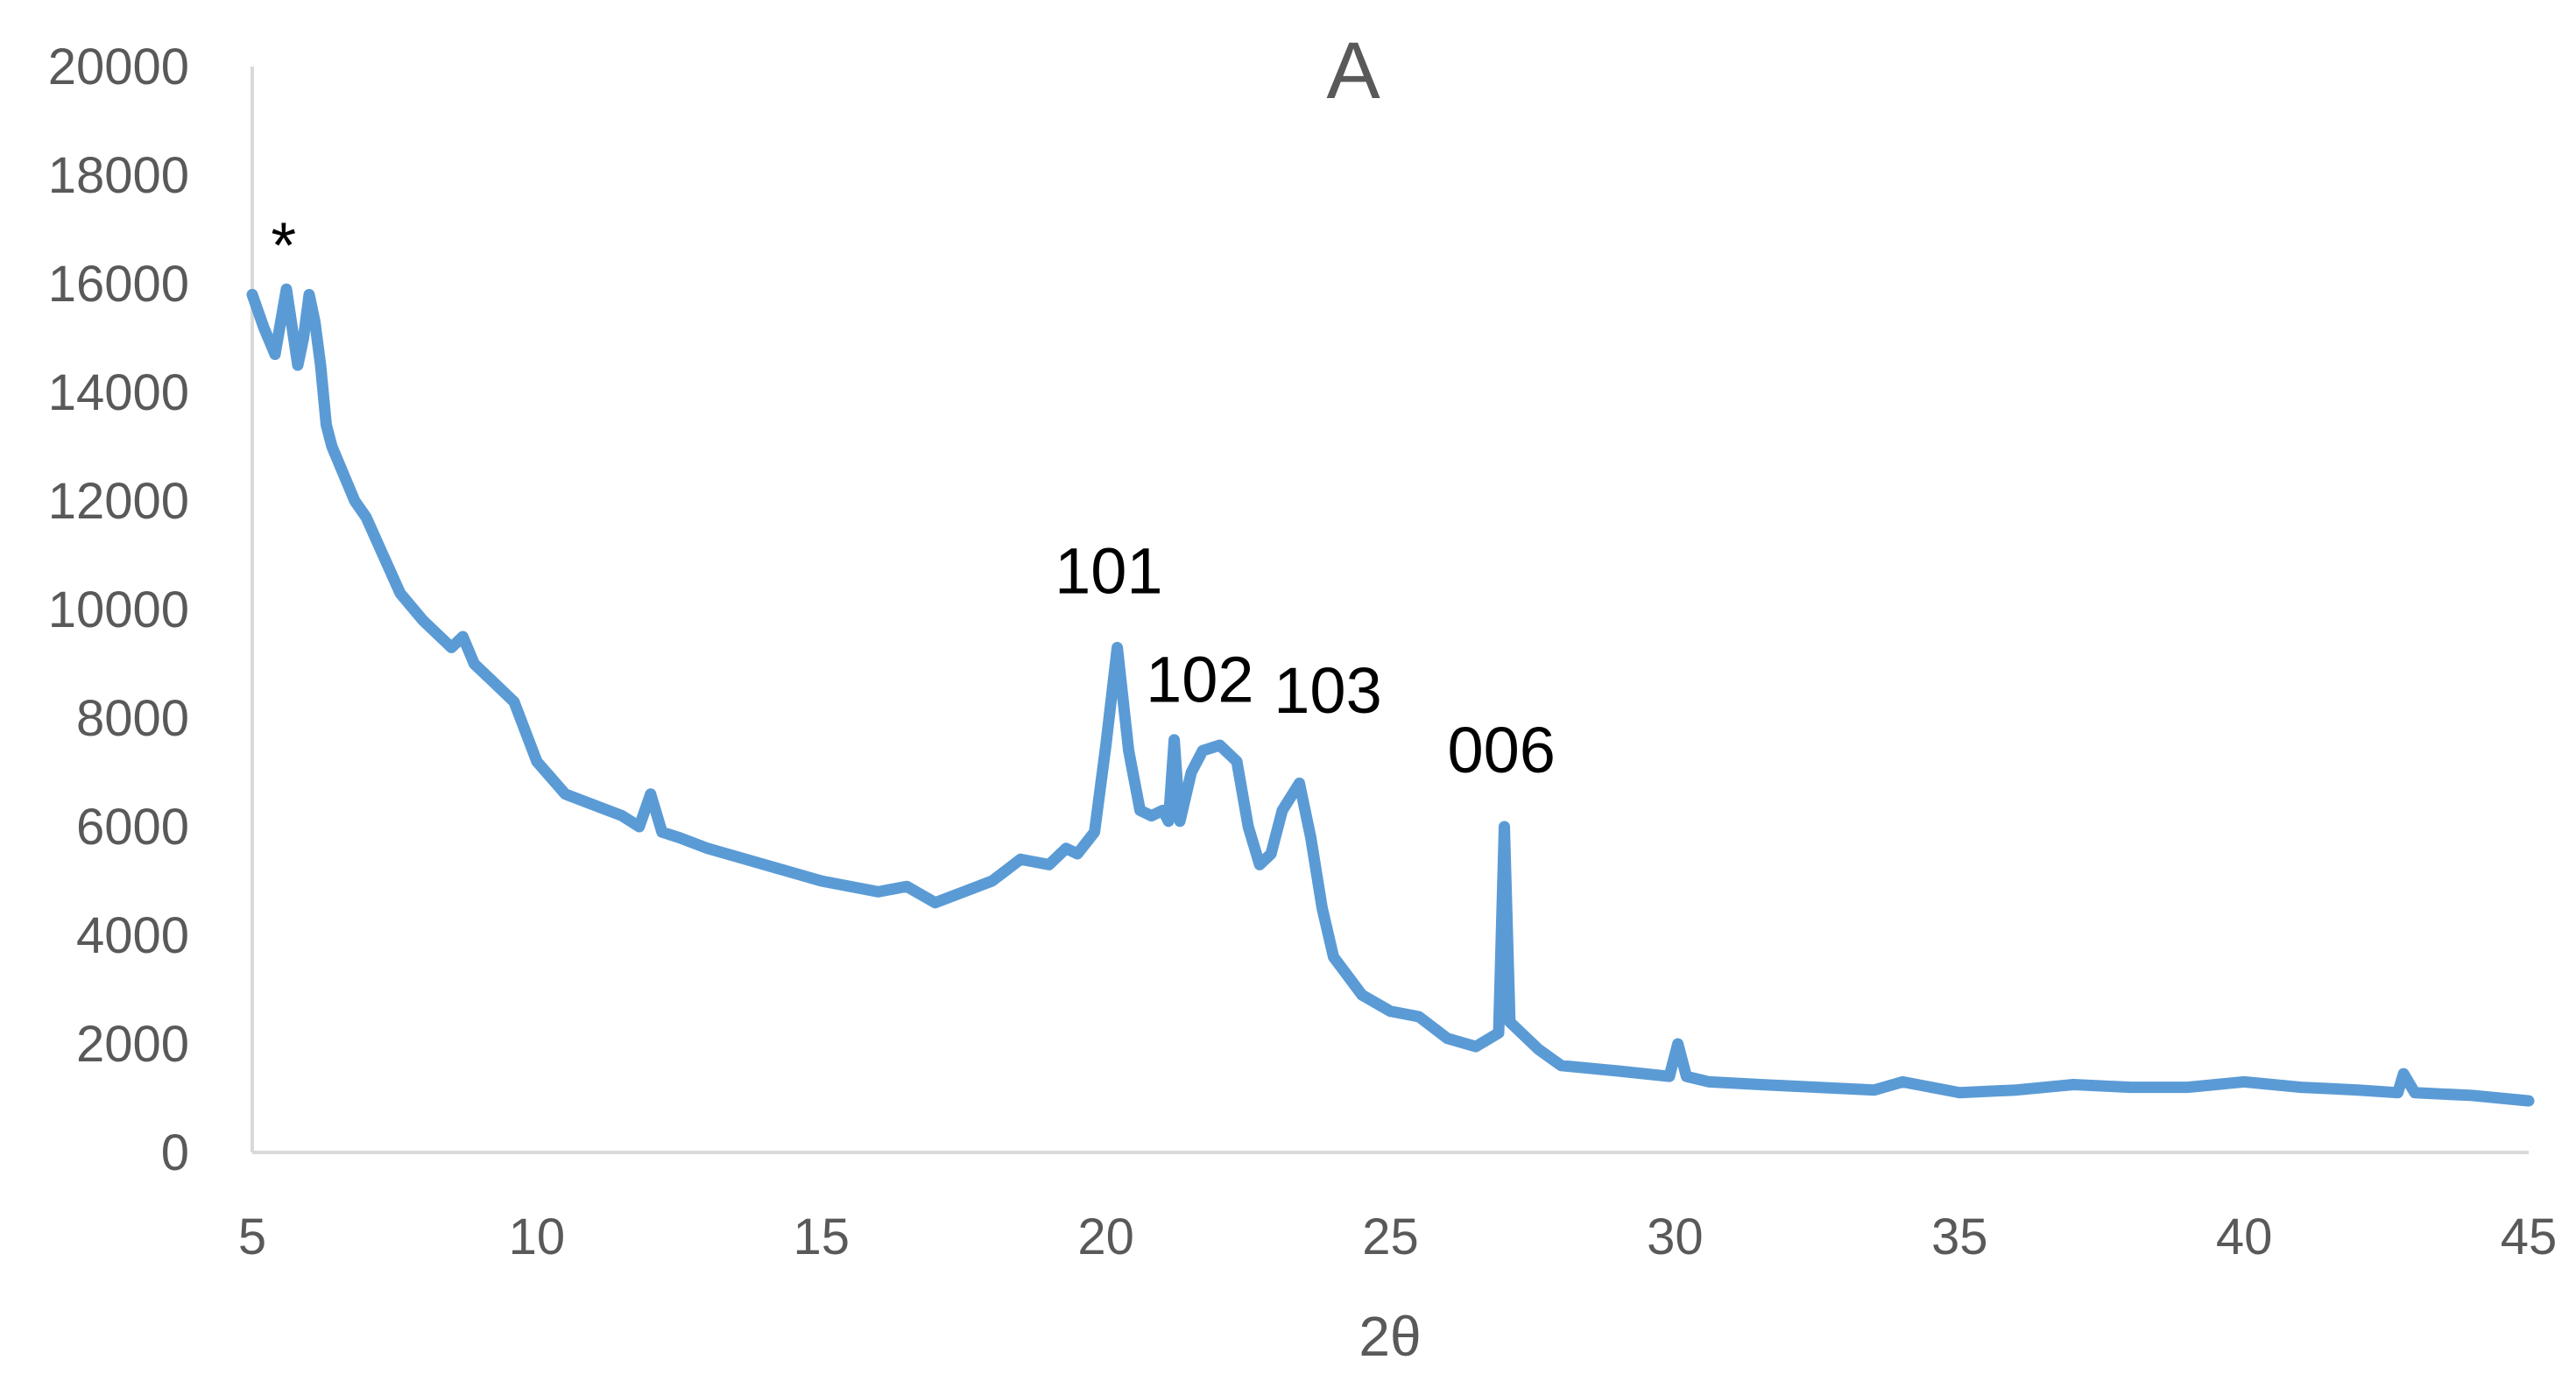 The width and height of the screenshot is (2576, 1381). I want to click on y-tick-label: 0, so click(175, 1152).